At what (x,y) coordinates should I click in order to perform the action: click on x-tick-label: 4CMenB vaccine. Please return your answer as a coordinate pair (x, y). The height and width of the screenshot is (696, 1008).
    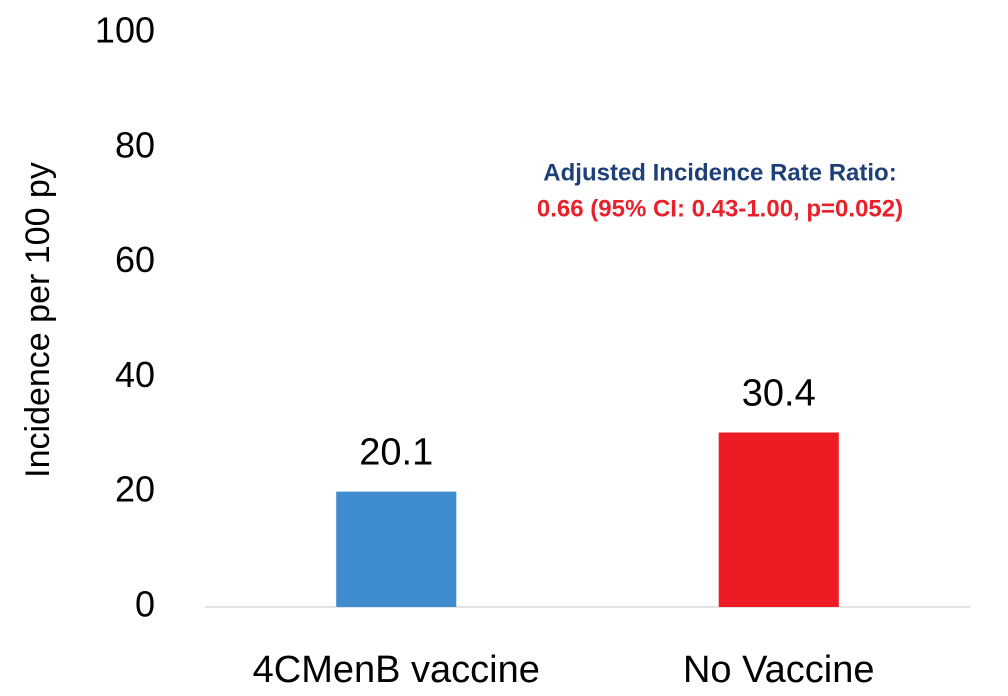
    Looking at the image, I should click on (396, 670).